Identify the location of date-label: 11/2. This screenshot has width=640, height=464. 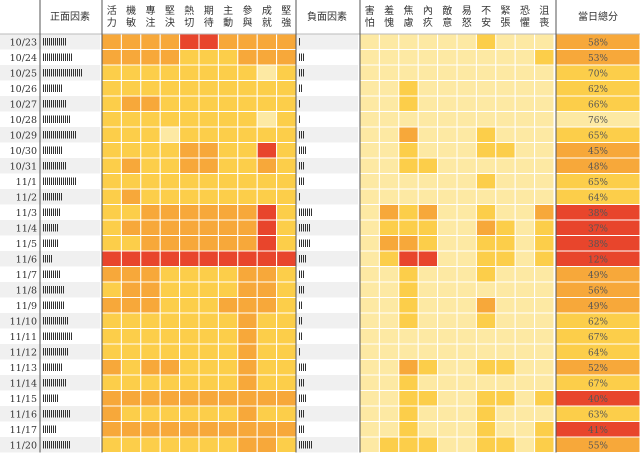
(26, 198).